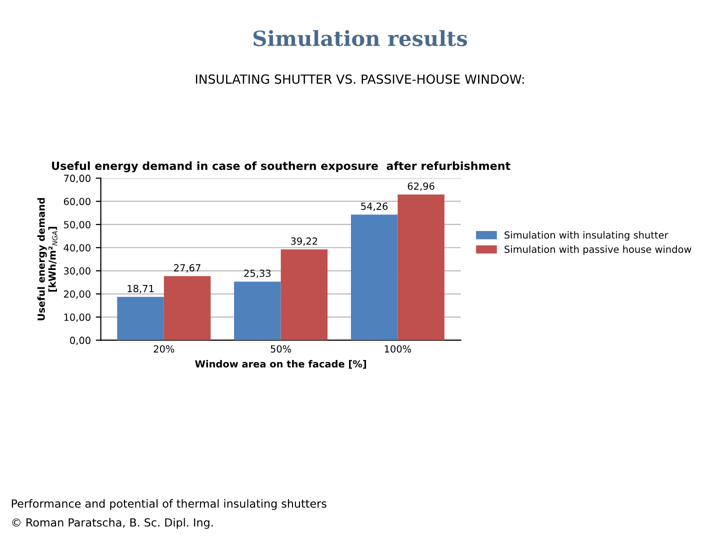  I want to click on legend-label: Simulation with passive house window, so click(598, 250).